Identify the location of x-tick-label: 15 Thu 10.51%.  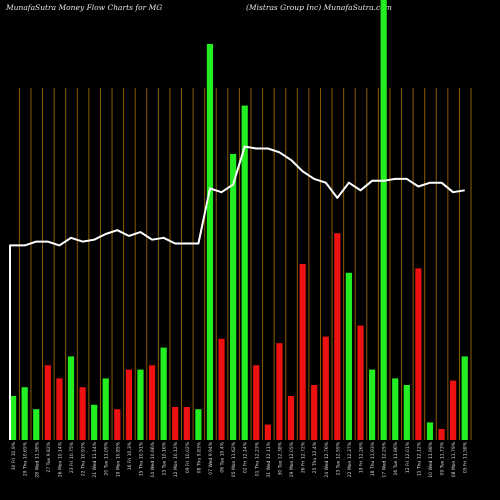
(142, 458).